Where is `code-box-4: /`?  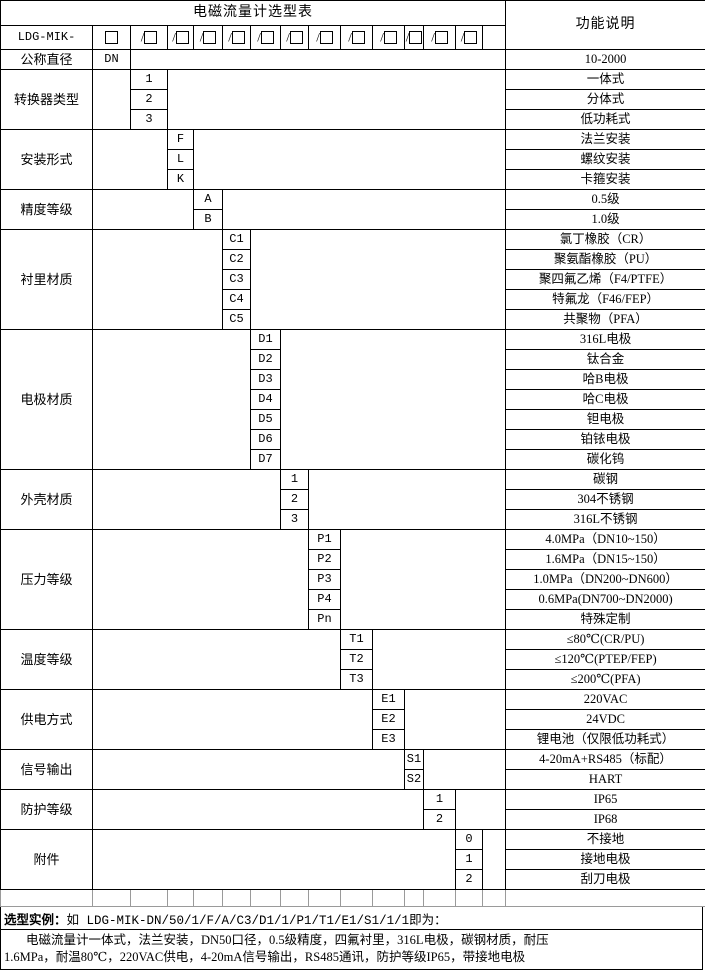
code-box-4: / is located at coordinates (208, 38).